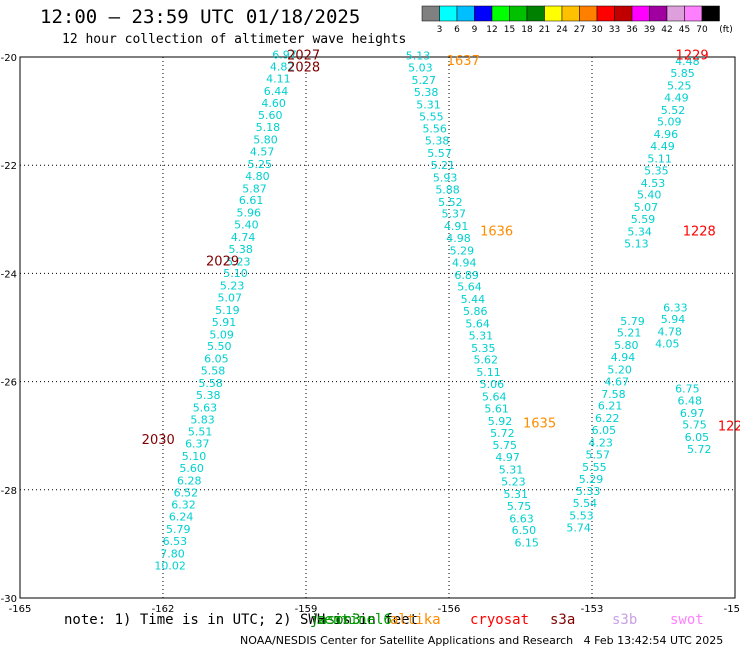 The image size is (740, 650). I want to click on swh-data-label: 6.28, so click(189, 480).